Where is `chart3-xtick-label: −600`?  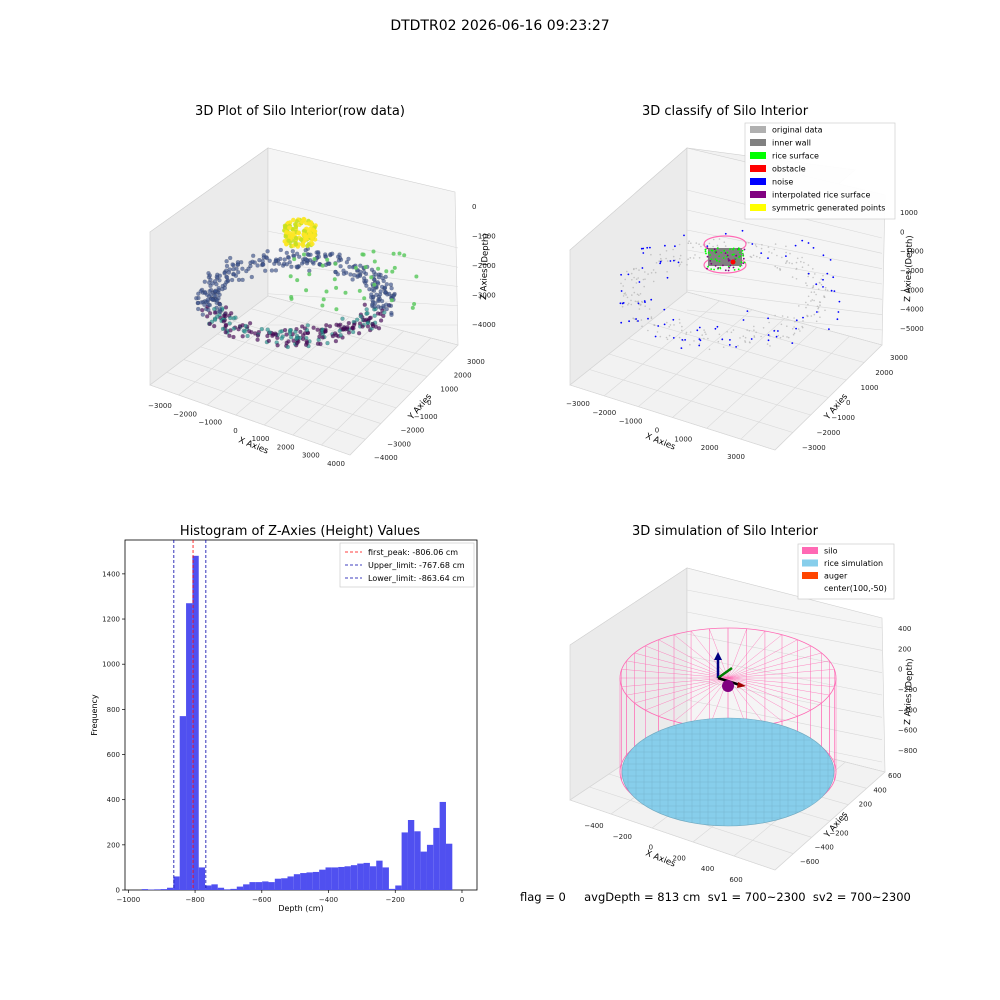
chart3-xtick-label: −600 is located at coordinates (261, 900).